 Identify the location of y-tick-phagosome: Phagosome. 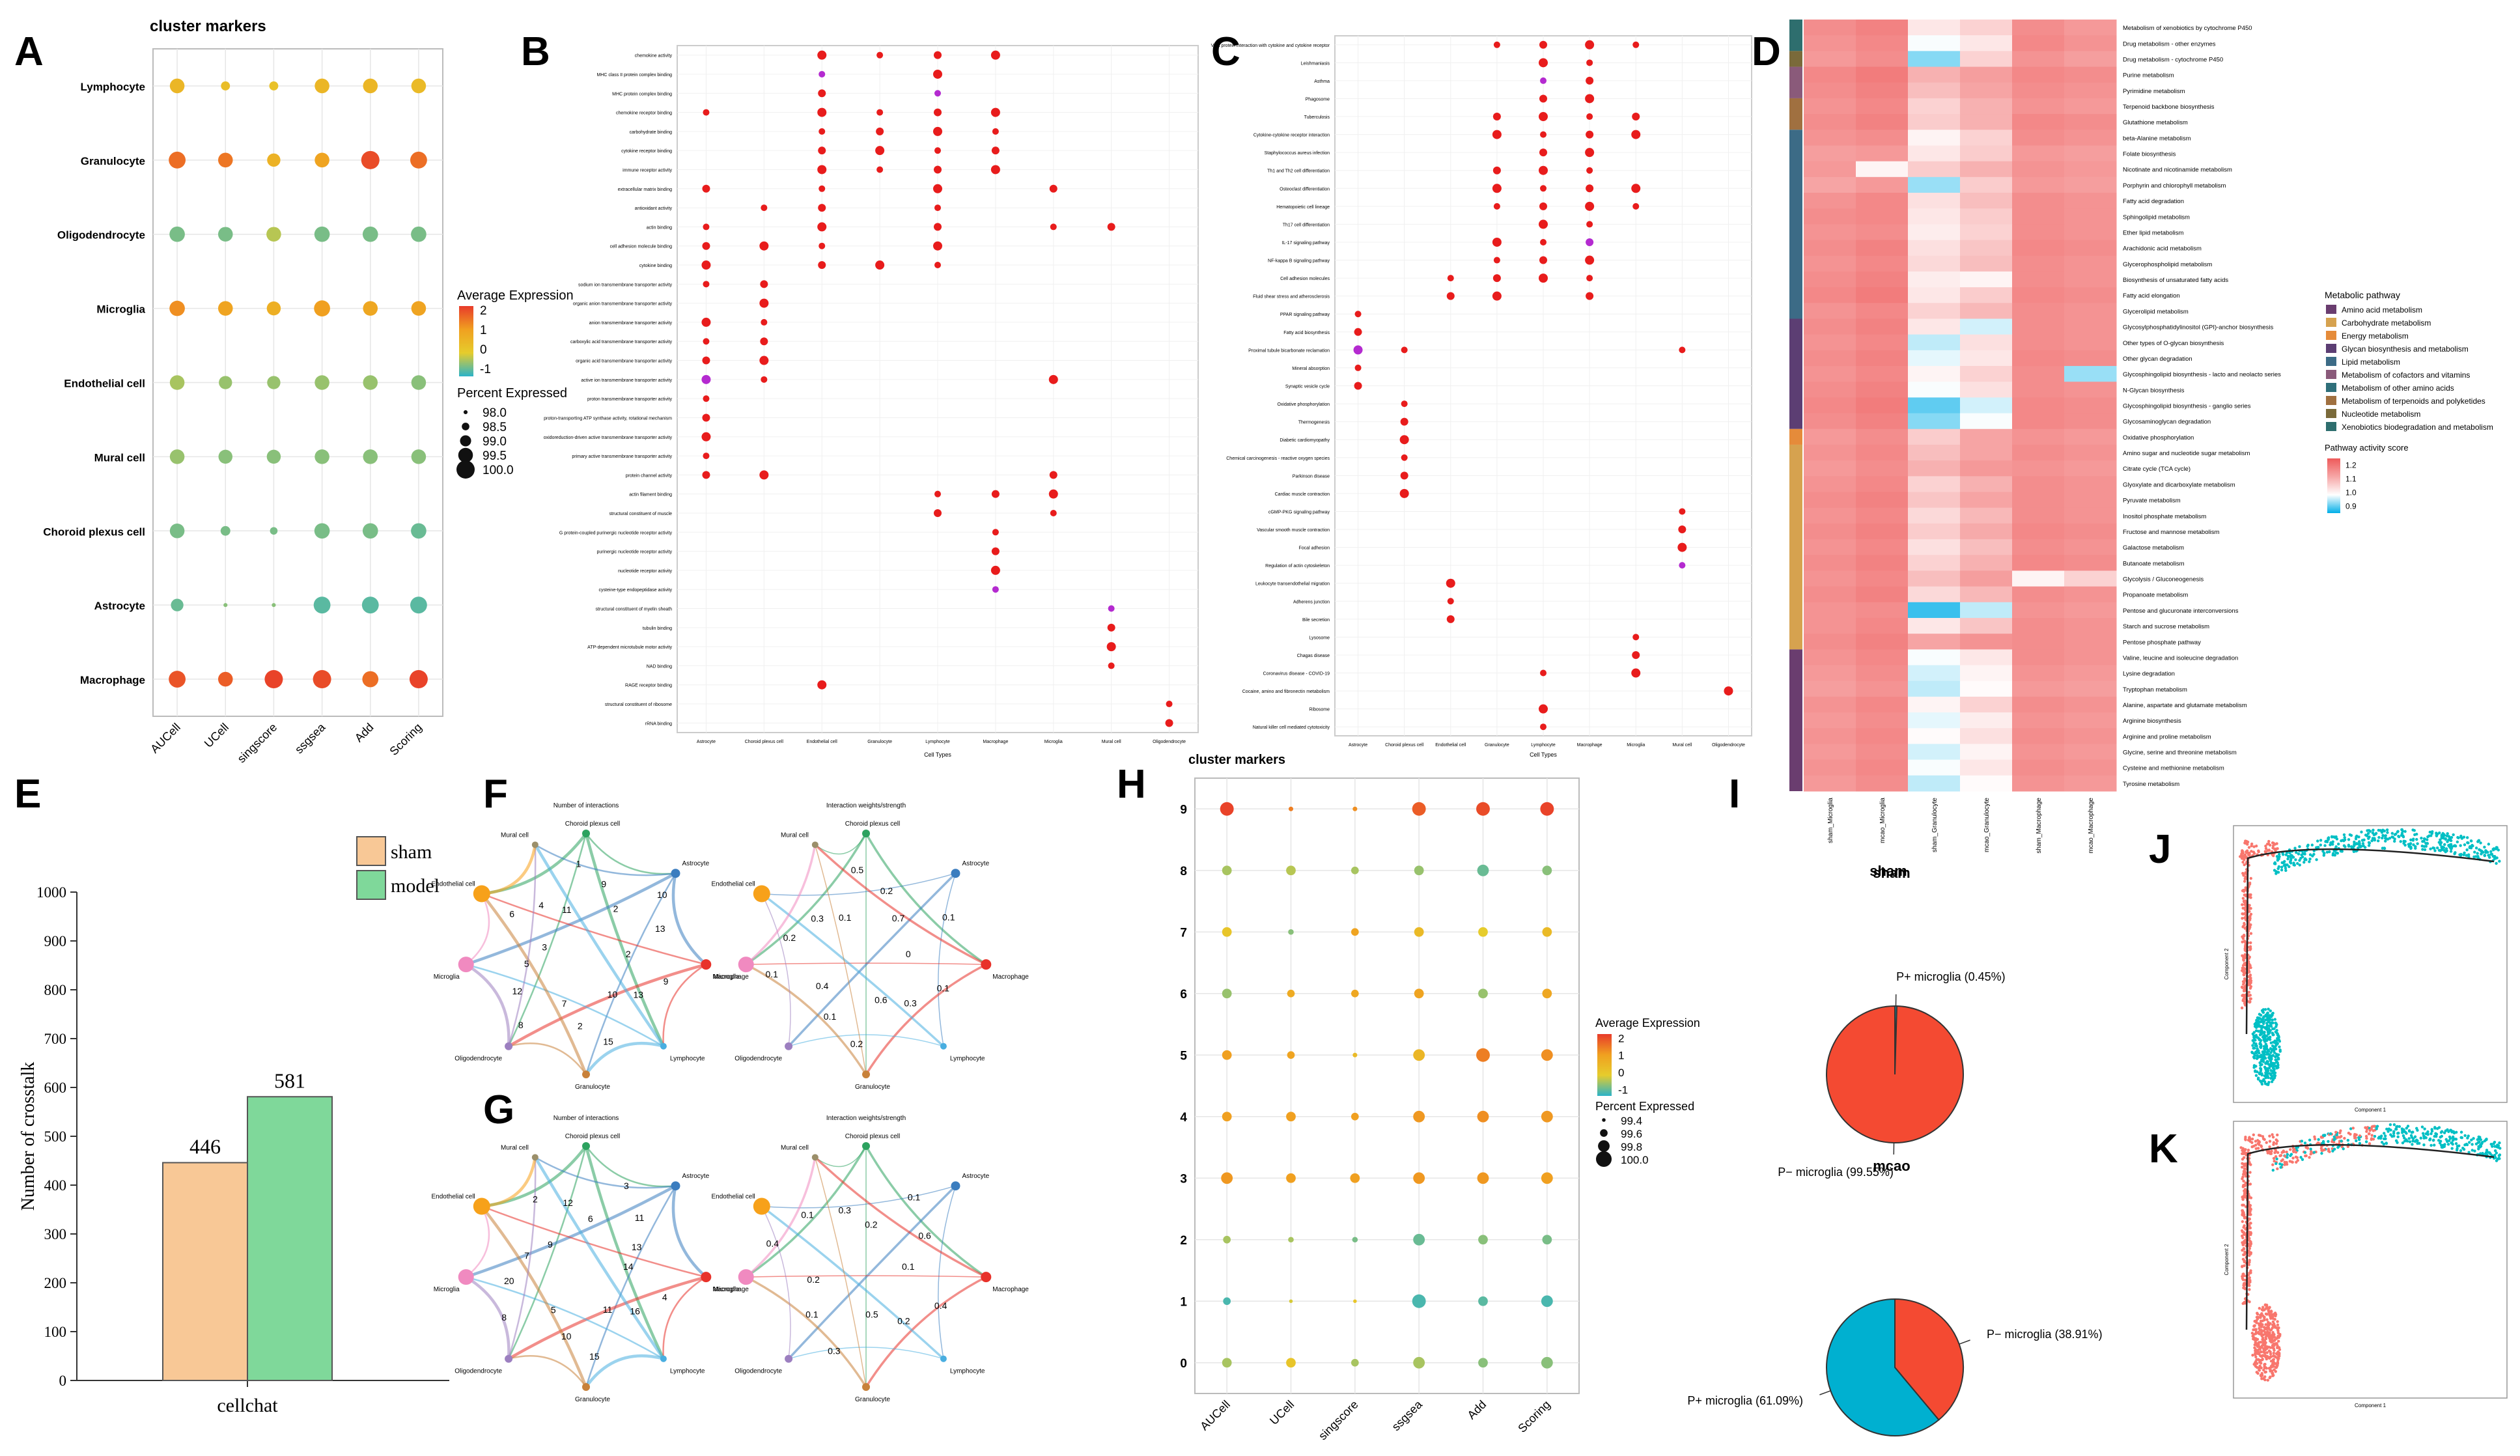
(1318, 100).